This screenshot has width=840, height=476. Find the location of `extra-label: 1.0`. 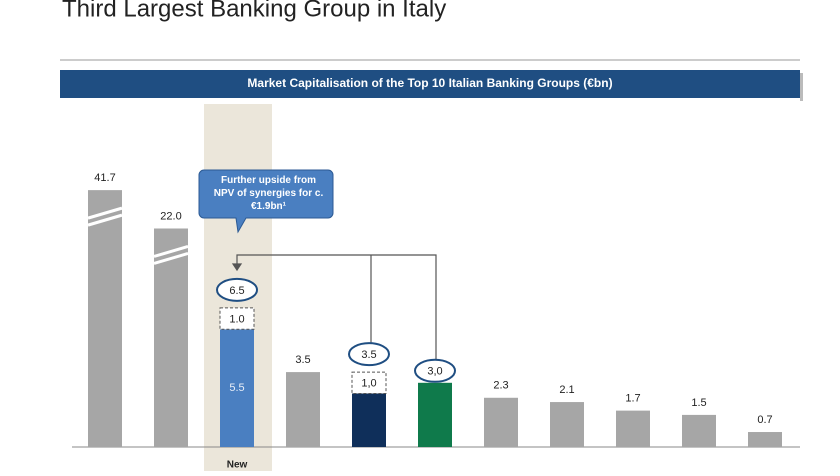

extra-label: 1.0 is located at coordinates (236, 320).